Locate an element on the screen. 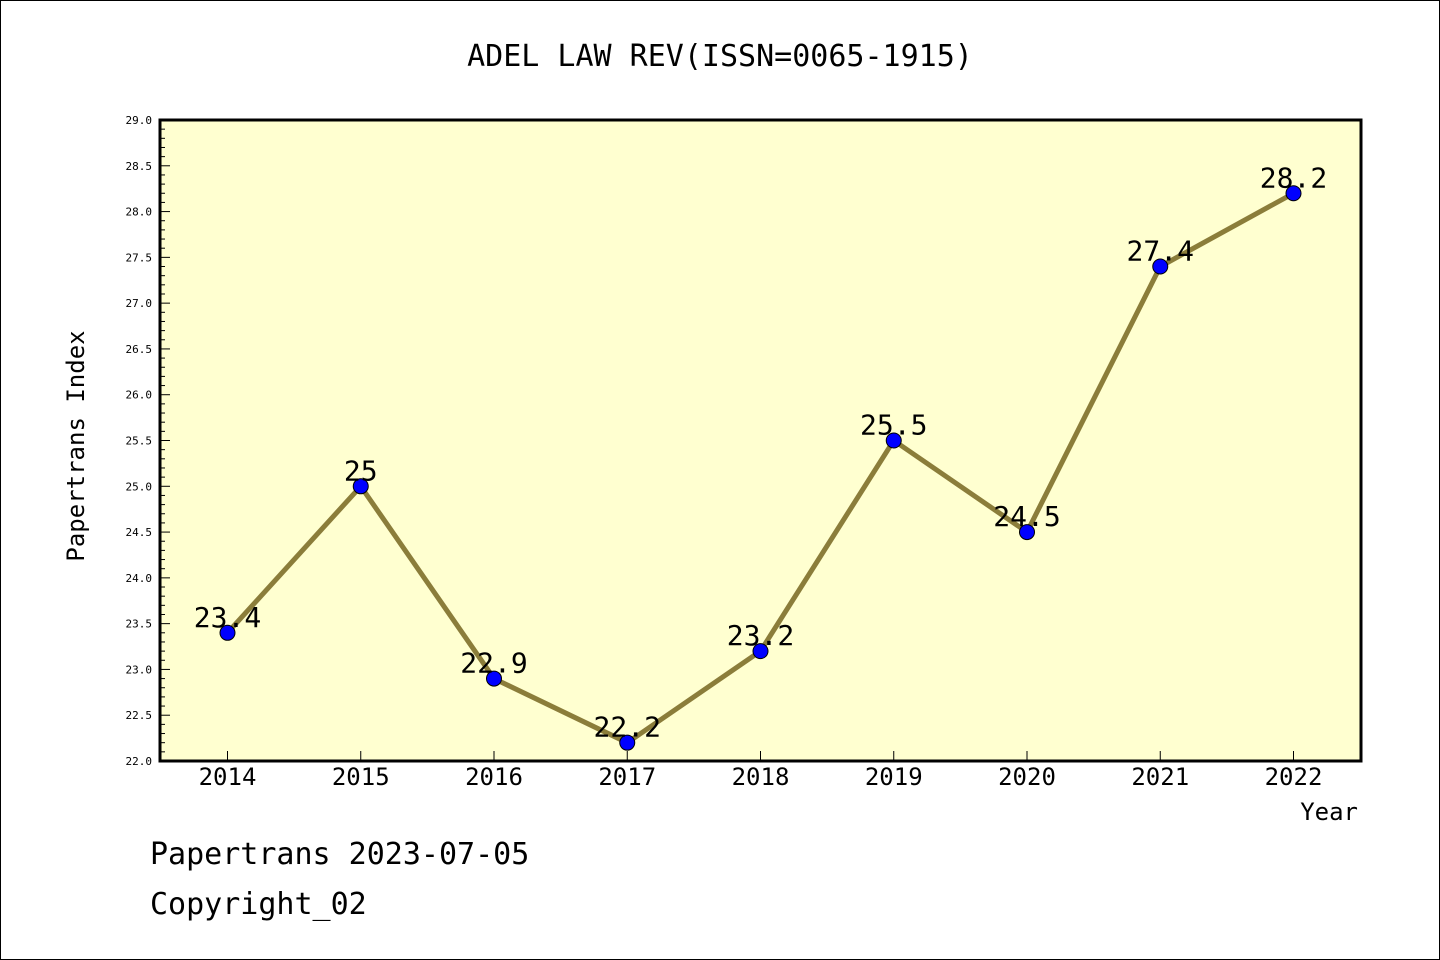 The height and width of the screenshot is (960, 1440). y-tick-label: 28.0 is located at coordinates (139, 212).